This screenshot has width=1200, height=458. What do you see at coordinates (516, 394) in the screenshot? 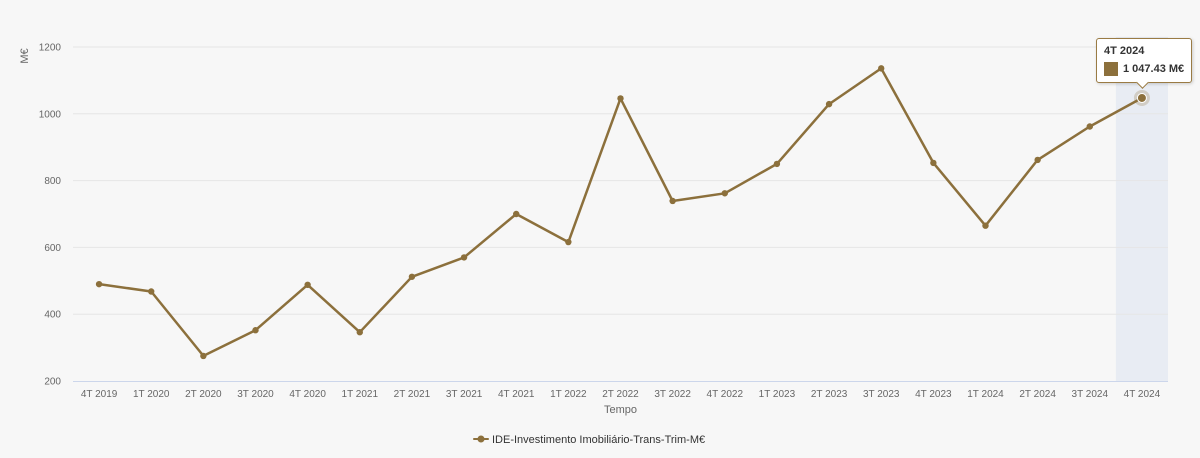
I see `x-tick-label: 4T 2021` at bounding box center [516, 394].